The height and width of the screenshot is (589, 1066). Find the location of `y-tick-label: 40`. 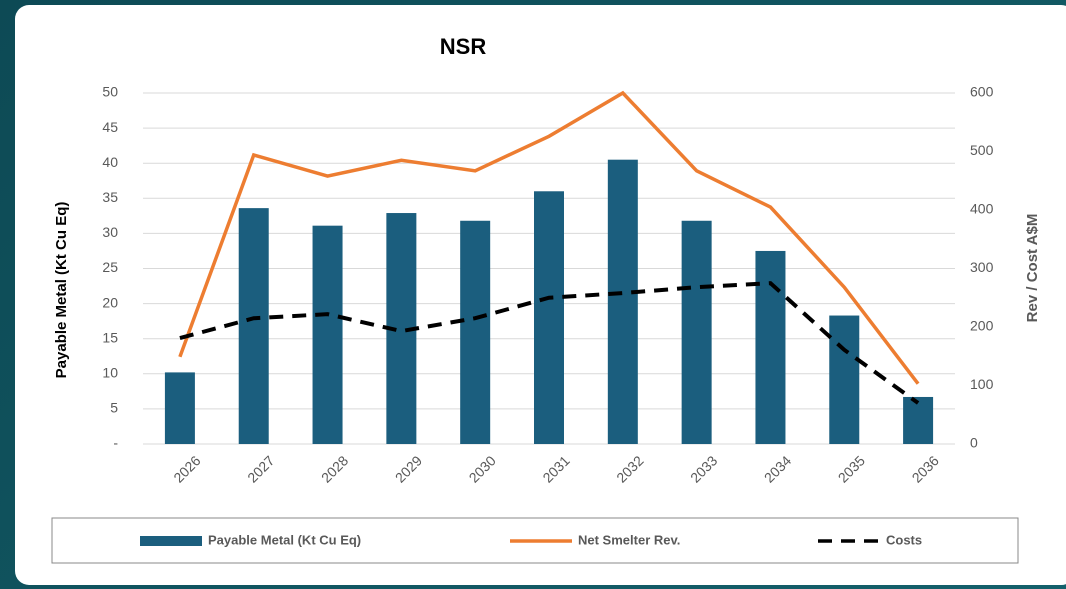

y-tick-label: 40 is located at coordinates (110, 162).